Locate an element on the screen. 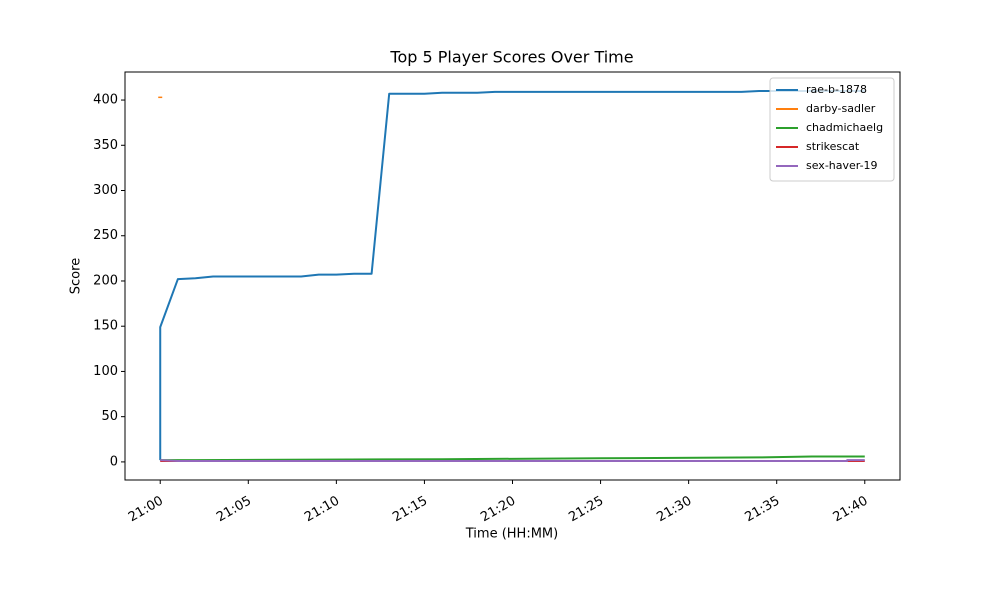 The height and width of the screenshot is (600, 1000). legend-label: rae-b-1878 is located at coordinates (836, 89).